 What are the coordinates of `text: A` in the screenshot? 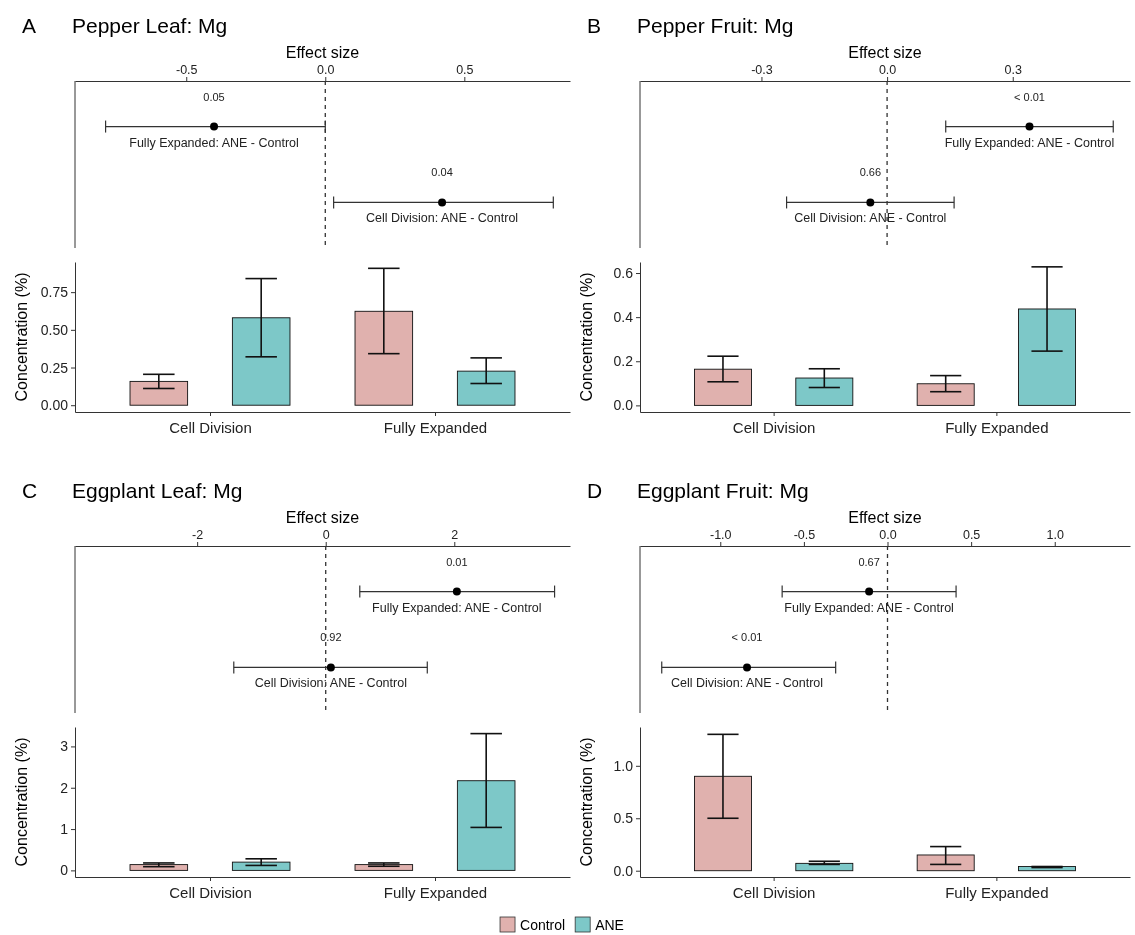 It's located at (29, 25).